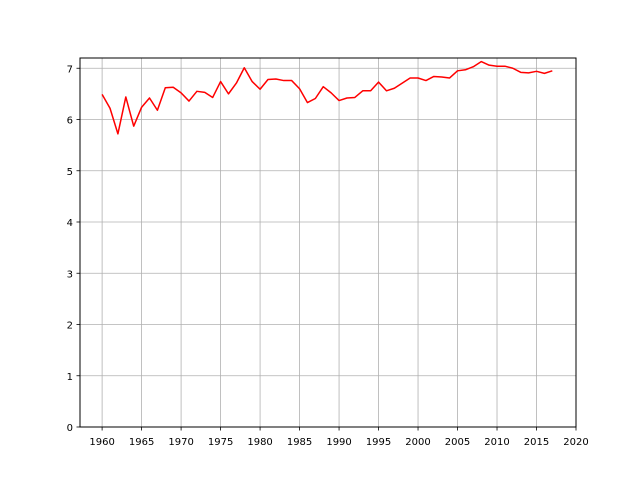 This screenshot has height=480, width=640. Describe the element at coordinates (299, 442) in the screenshot. I see `x-tick-label: 1985` at that location.